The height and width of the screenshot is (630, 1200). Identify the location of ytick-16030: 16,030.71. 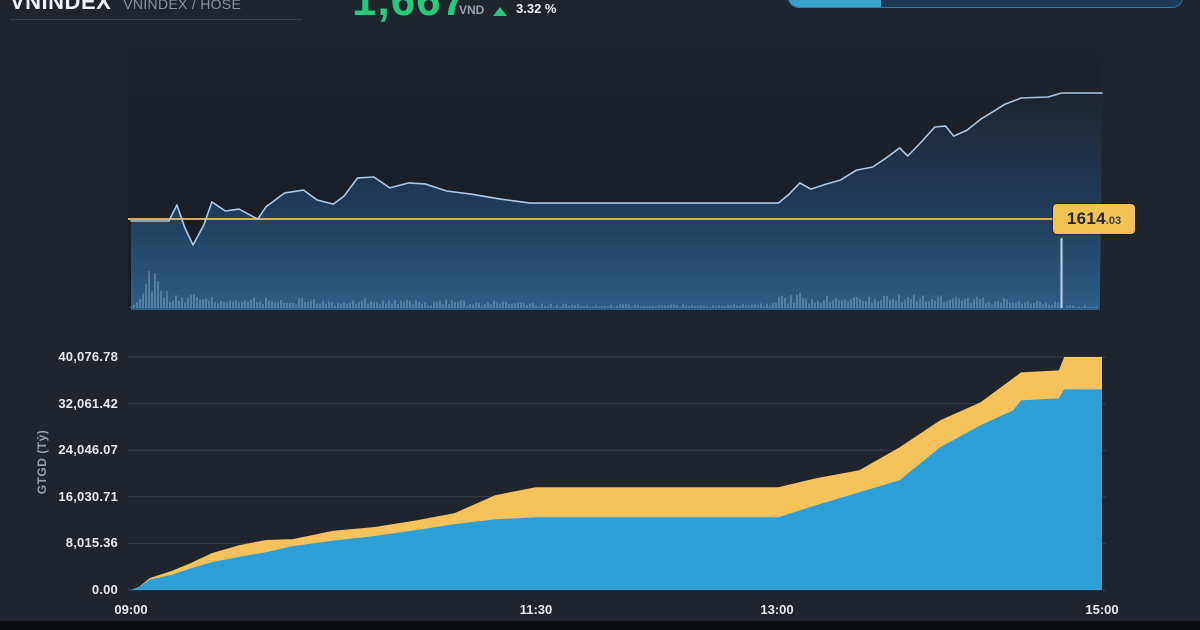
(88, 496).